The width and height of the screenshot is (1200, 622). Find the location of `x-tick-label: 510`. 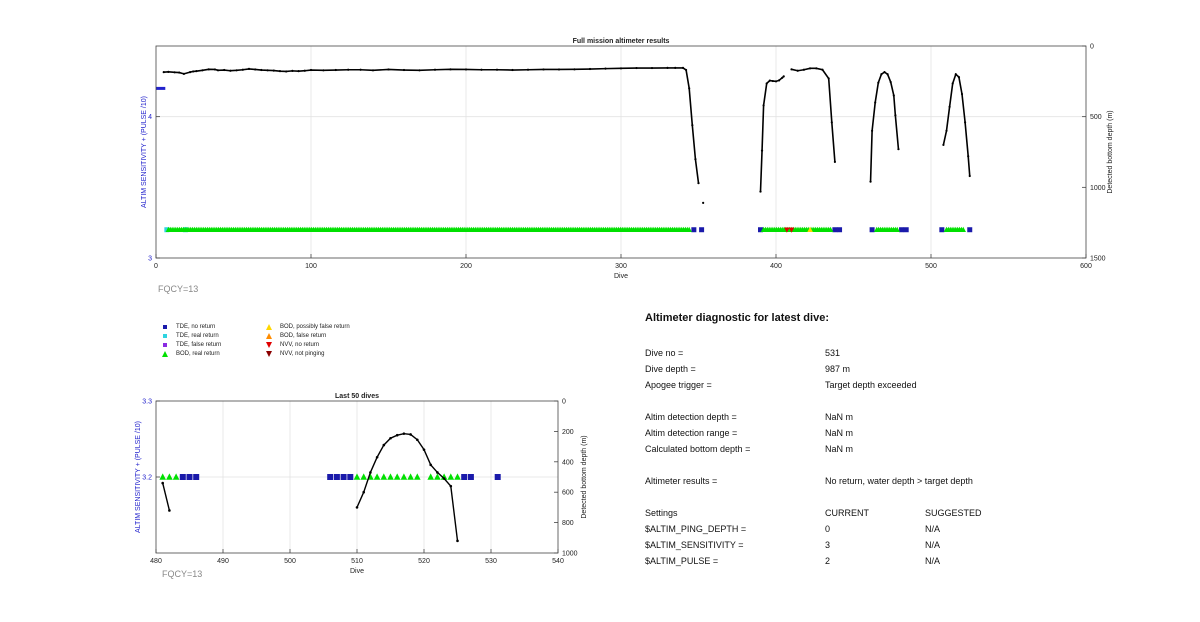

x-tick-label: 510 is located at coordinates (357, 561).